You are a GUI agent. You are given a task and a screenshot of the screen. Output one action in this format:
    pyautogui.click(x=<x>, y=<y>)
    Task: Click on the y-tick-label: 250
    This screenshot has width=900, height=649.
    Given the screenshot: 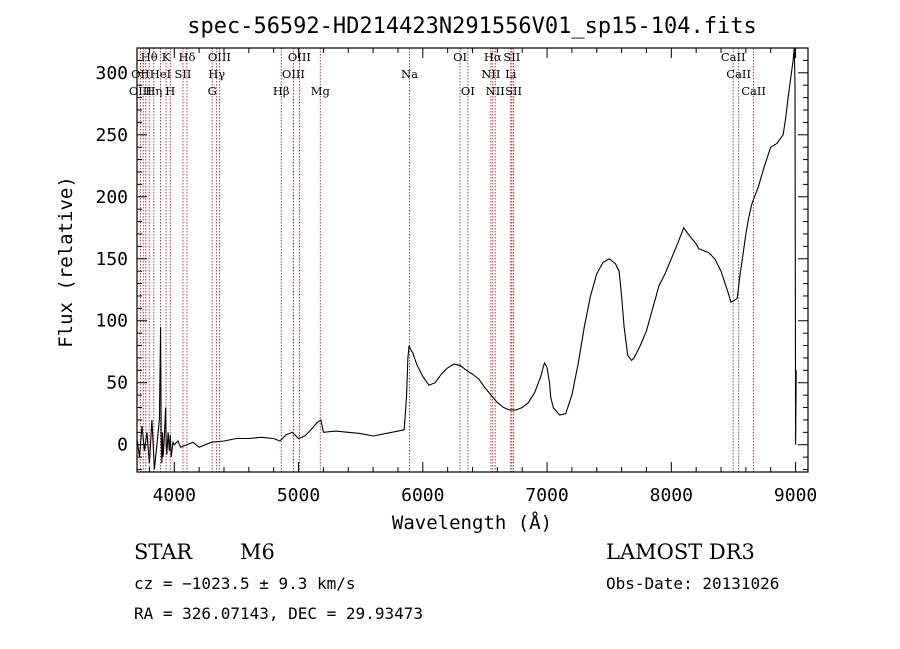 What is the action you would take?
    pyautogui.click(x=111, y=135)
    